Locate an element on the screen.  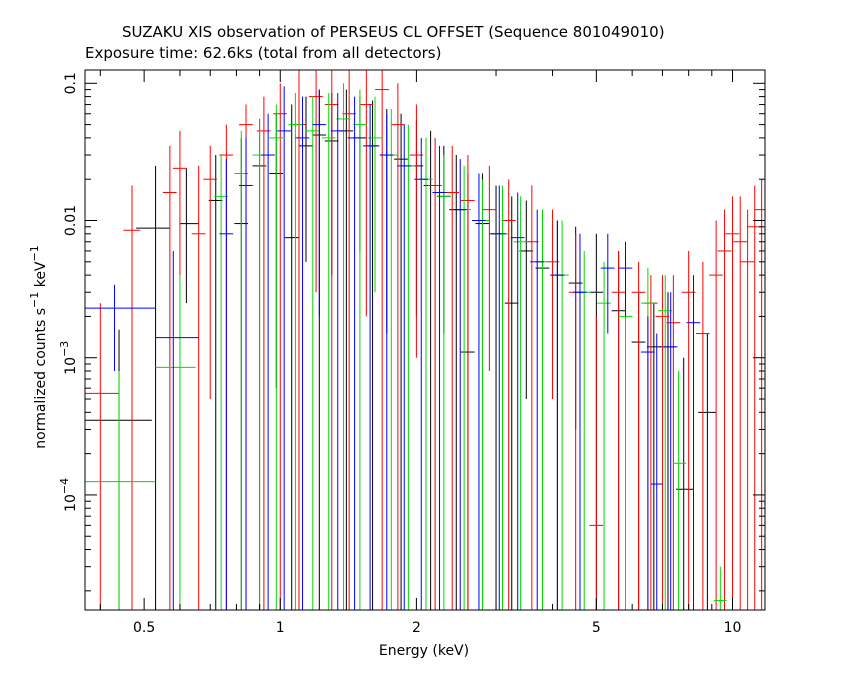
y-label-base: normalized counts s is located at coordinates (41, 378).